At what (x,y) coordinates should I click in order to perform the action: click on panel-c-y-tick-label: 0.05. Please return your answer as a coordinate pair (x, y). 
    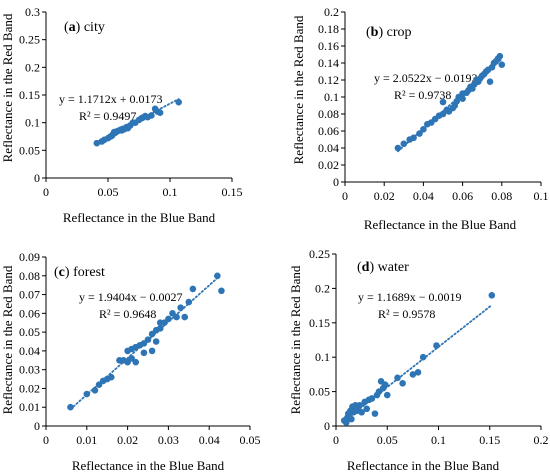
    Looking at the image, I should click on (29, 332).